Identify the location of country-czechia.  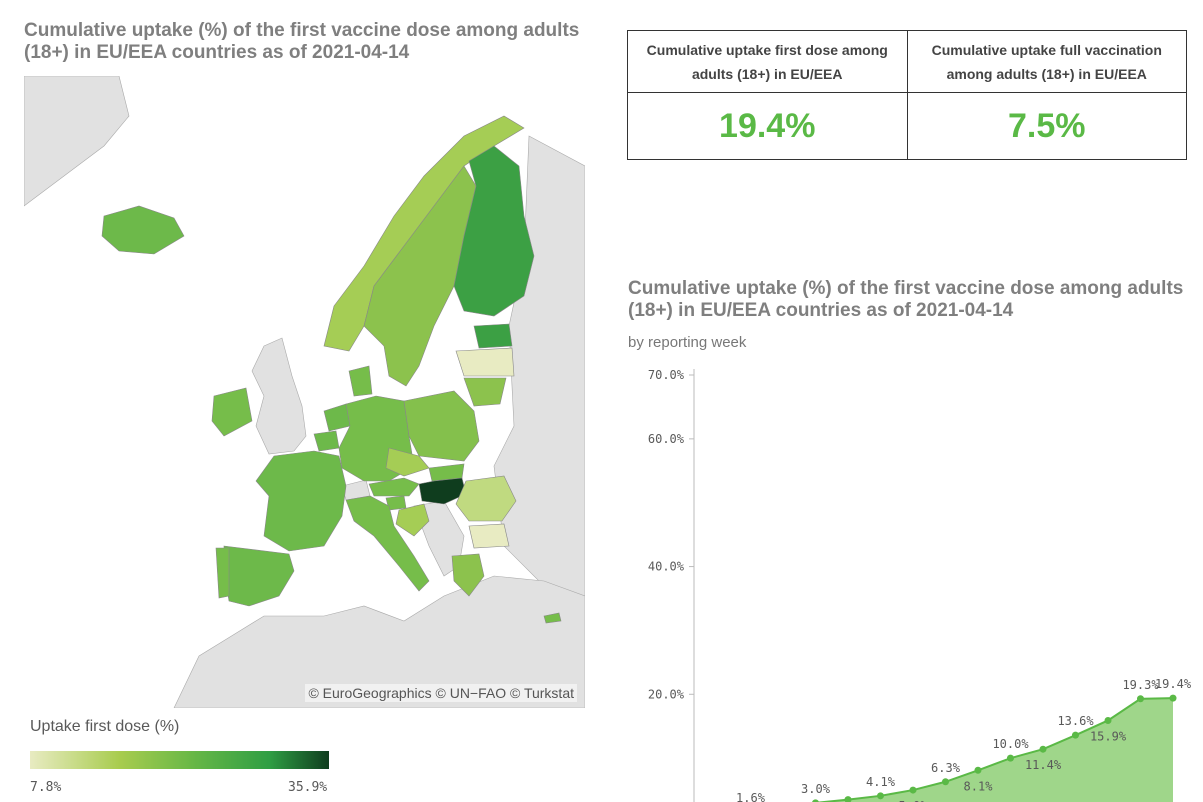
(407, 462).